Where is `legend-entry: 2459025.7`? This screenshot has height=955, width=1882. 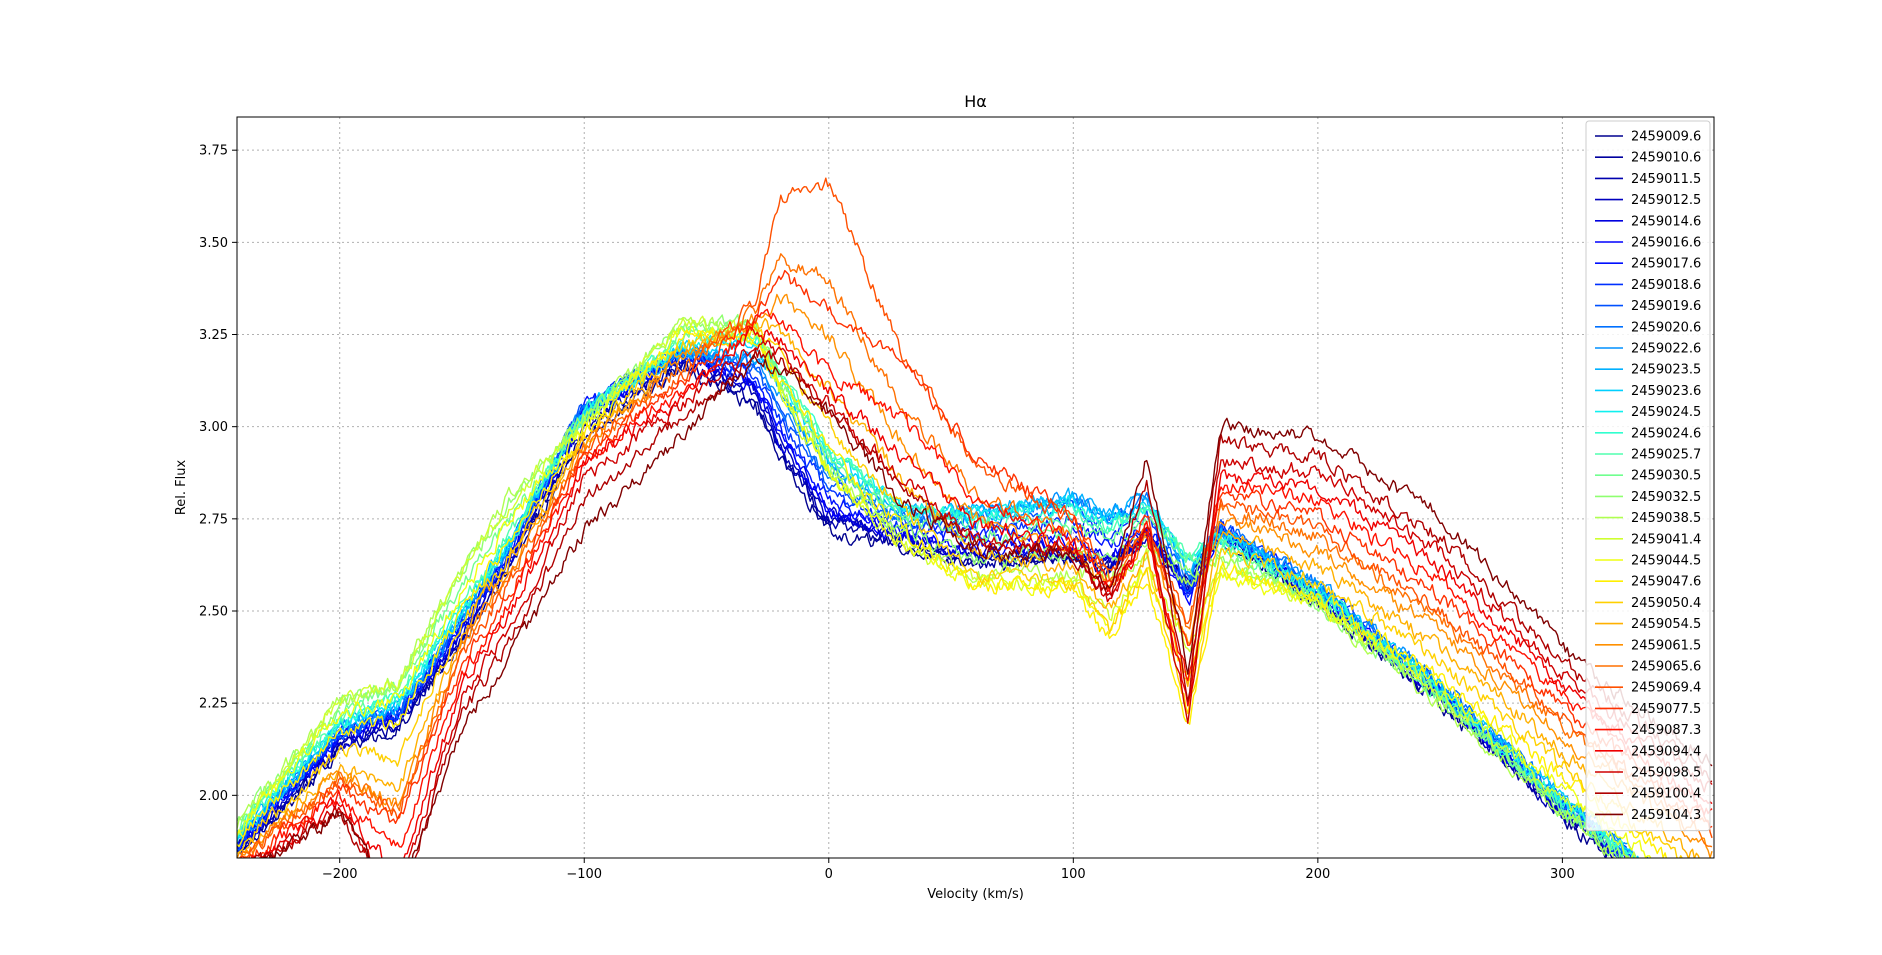 legend-entry: 2459025.7 is located at coordinates (1666, 455).